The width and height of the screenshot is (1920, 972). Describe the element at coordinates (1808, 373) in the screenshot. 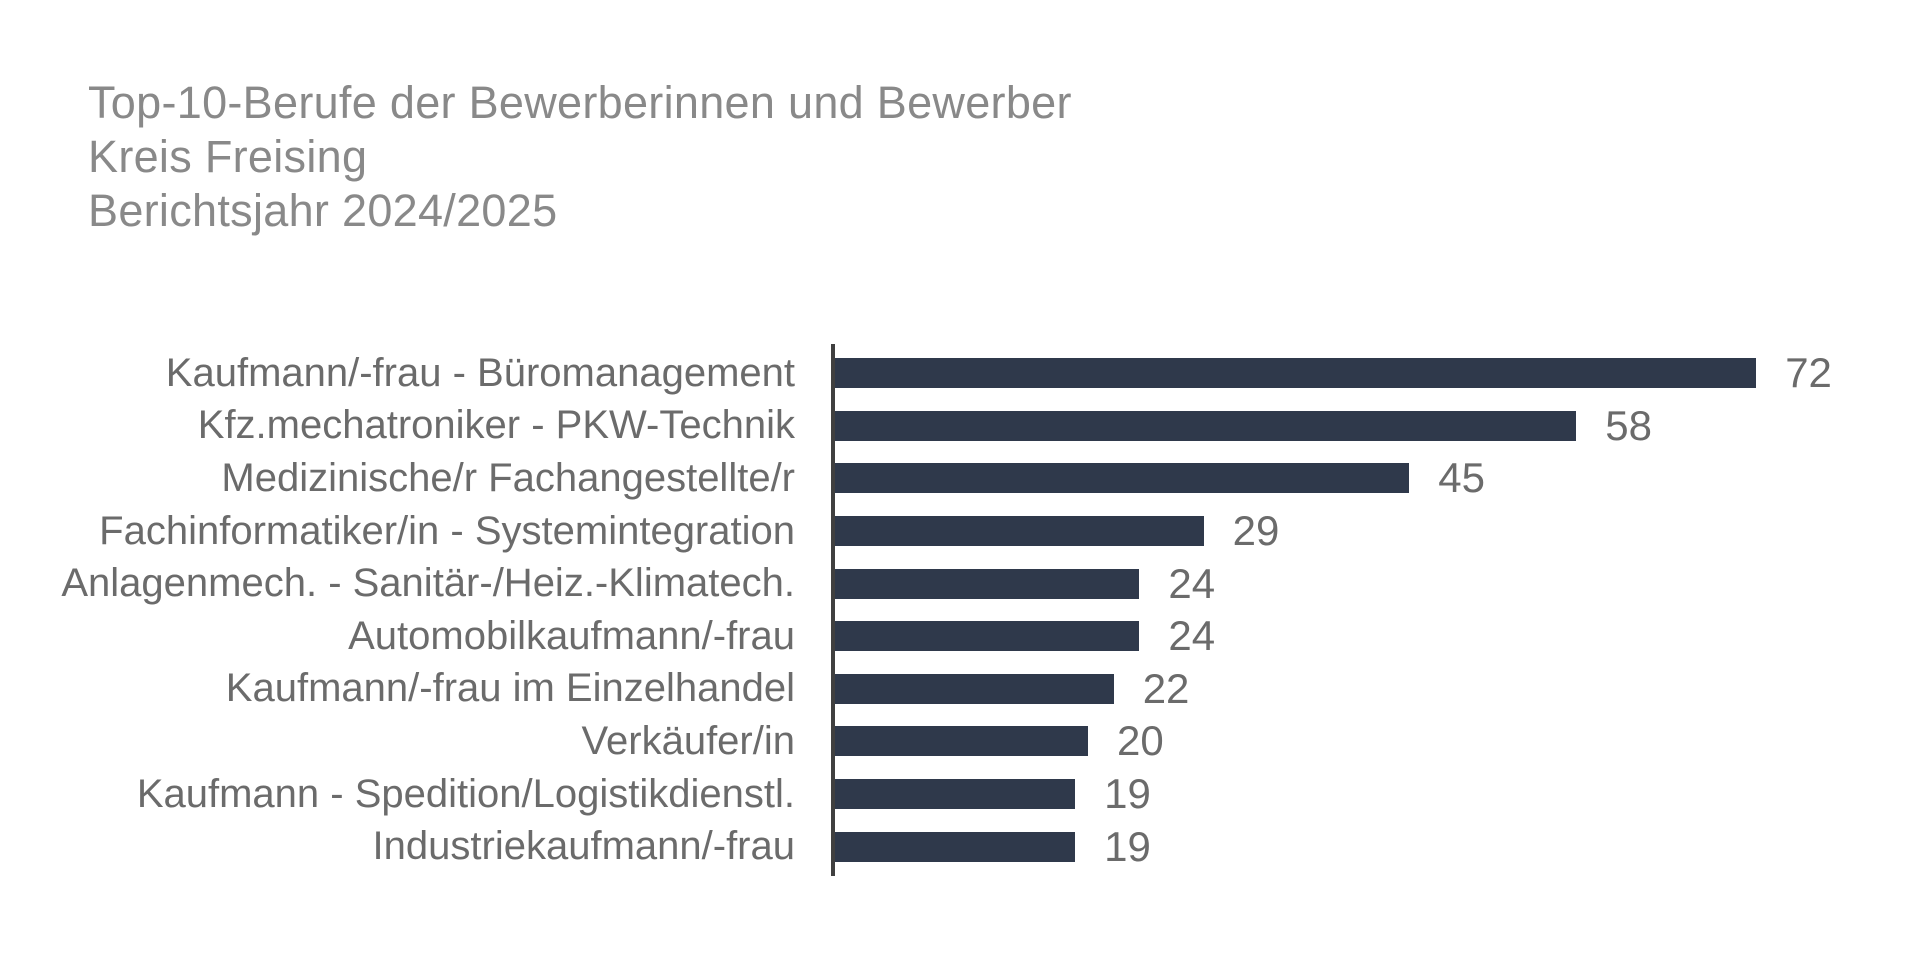

I see `value-label: 72` at that location.